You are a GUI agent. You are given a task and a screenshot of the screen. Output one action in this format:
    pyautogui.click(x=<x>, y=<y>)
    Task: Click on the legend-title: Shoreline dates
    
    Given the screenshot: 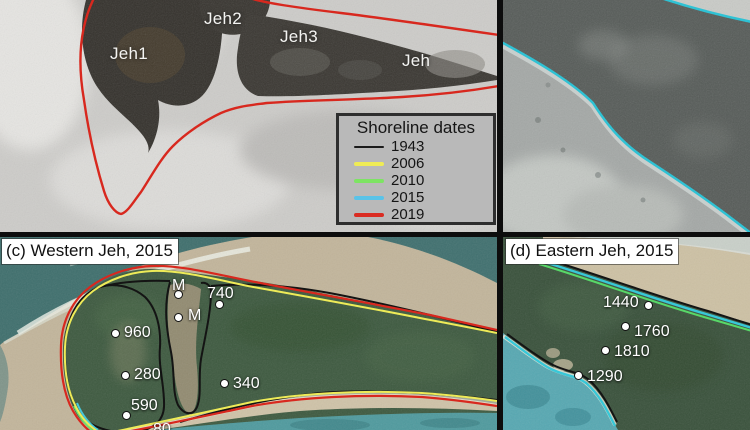 What is the action you would take?
    pyautogui.click(x=416, y=127)
    